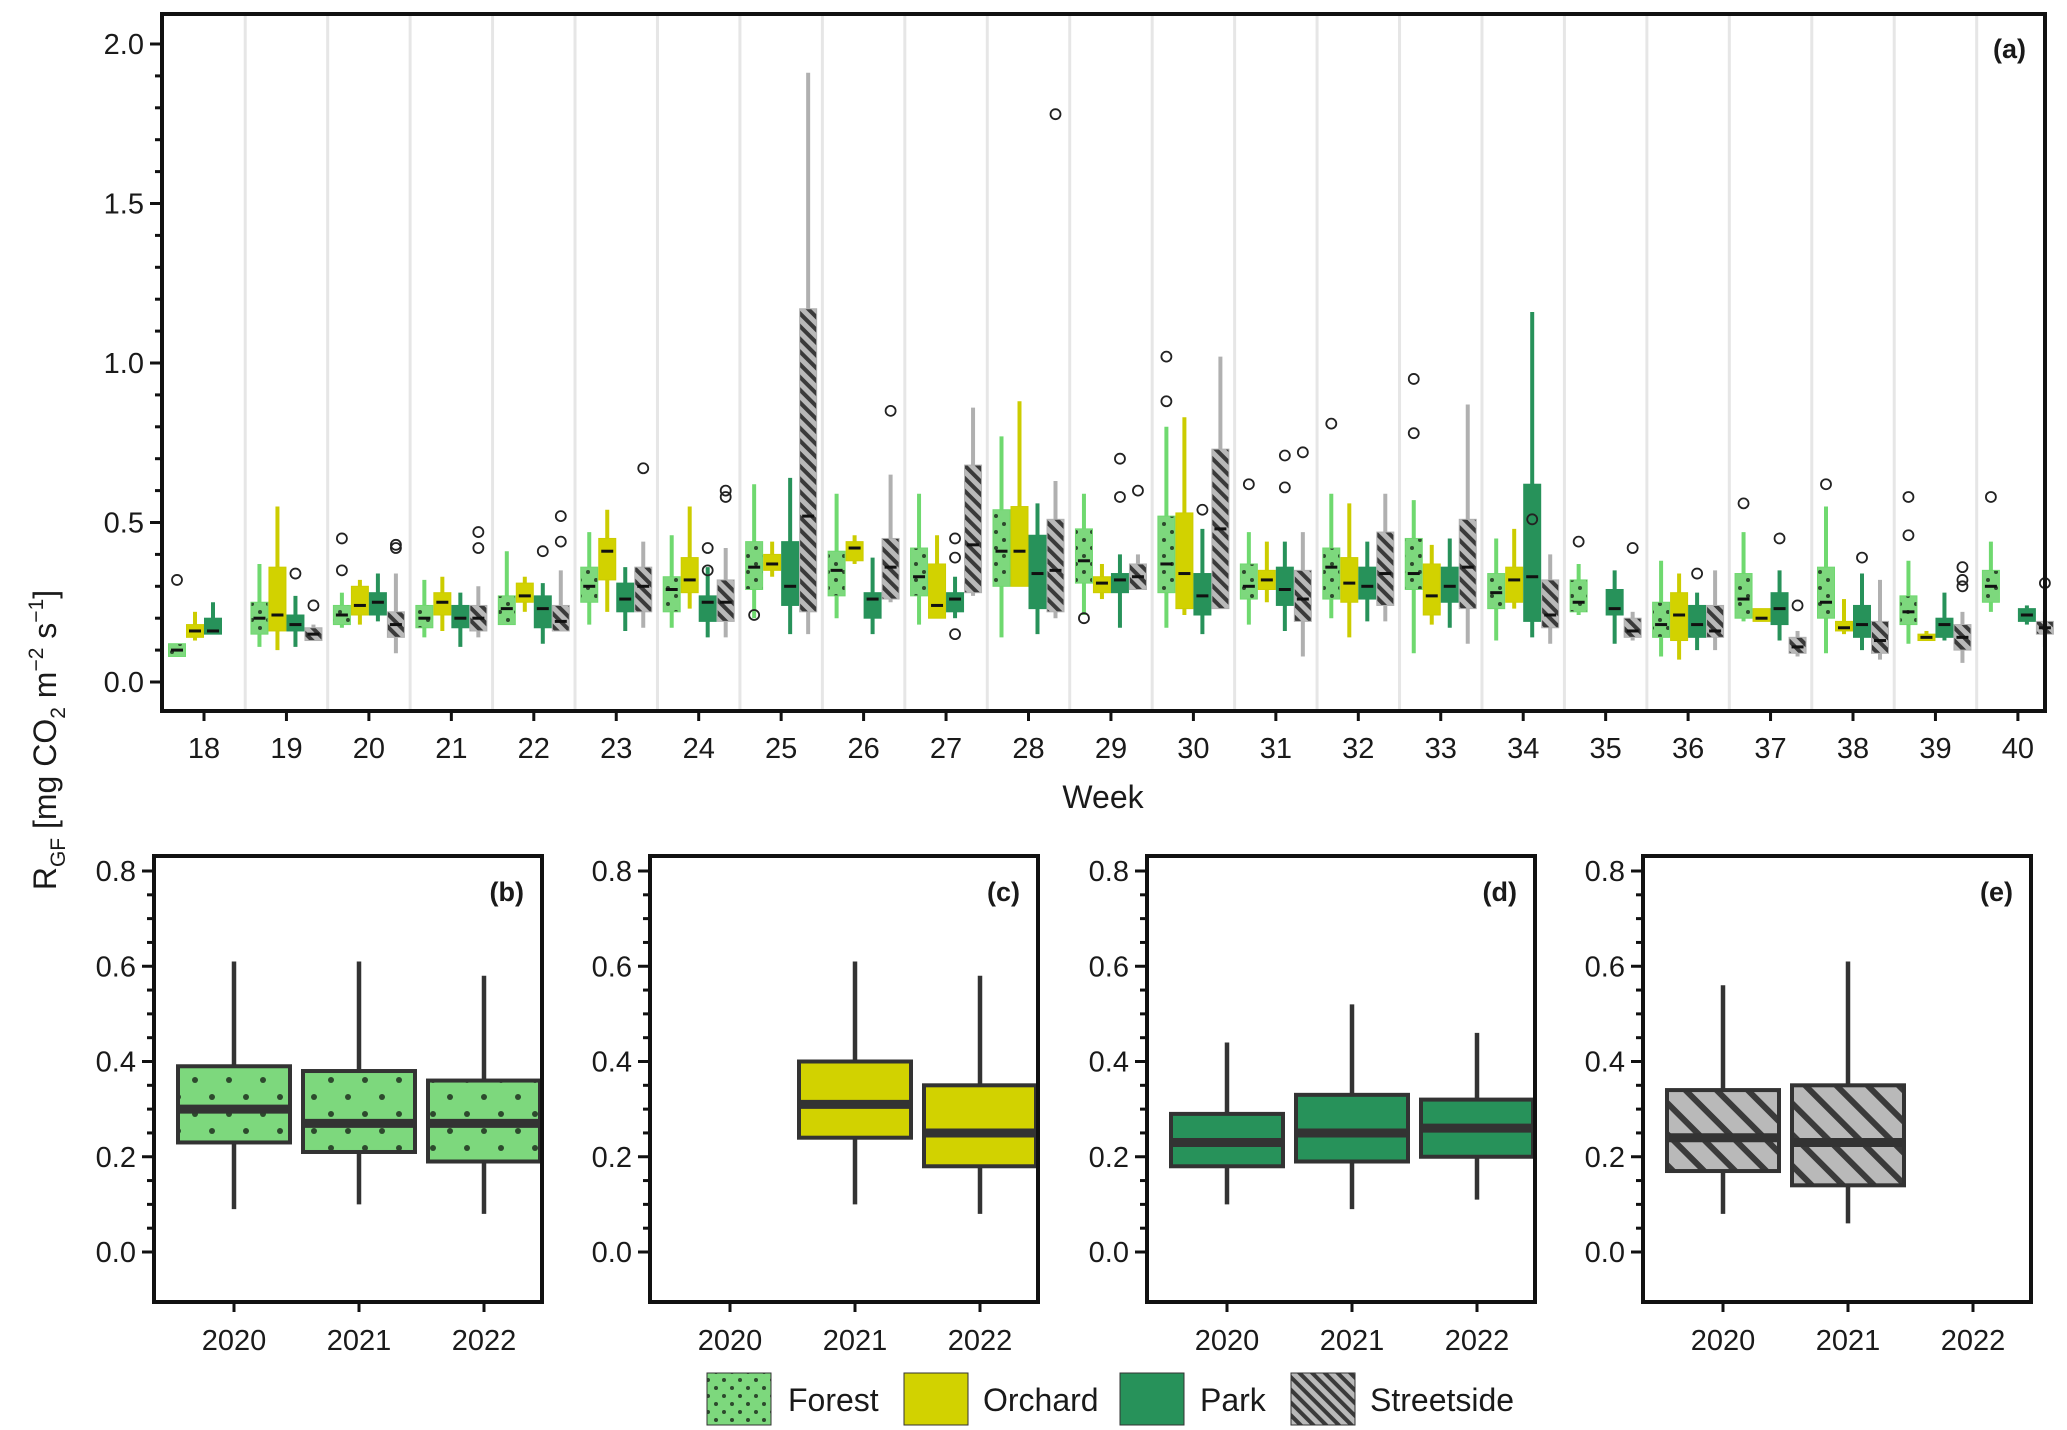 Image resolution: width=2067 pixels, height=1430 pixels. Describe the element at coordinates (124, 205) in the screenshot. I see `y-tick-label: 1.5` at that location.